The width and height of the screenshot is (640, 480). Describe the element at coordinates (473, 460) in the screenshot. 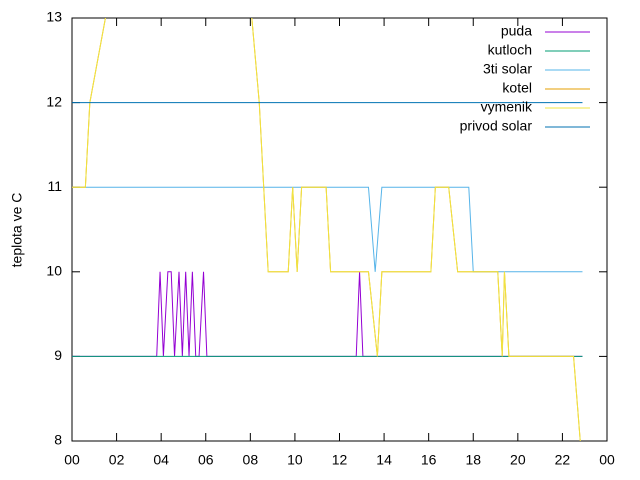

I see `x-tick-label: 18` at that location.